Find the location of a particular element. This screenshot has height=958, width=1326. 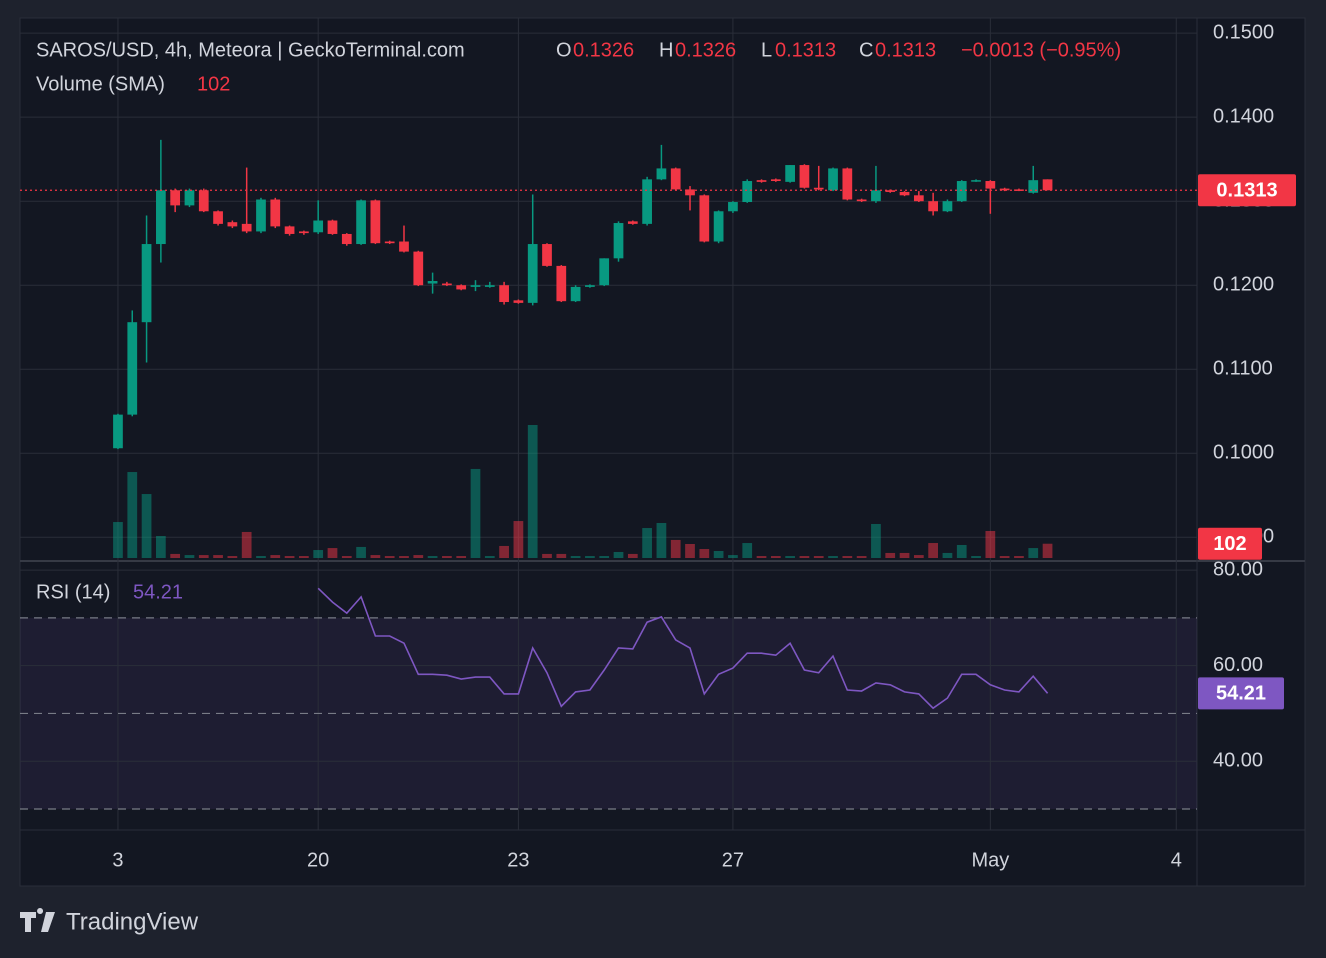

volume-value: 102 is located at coordinates (213, 84).